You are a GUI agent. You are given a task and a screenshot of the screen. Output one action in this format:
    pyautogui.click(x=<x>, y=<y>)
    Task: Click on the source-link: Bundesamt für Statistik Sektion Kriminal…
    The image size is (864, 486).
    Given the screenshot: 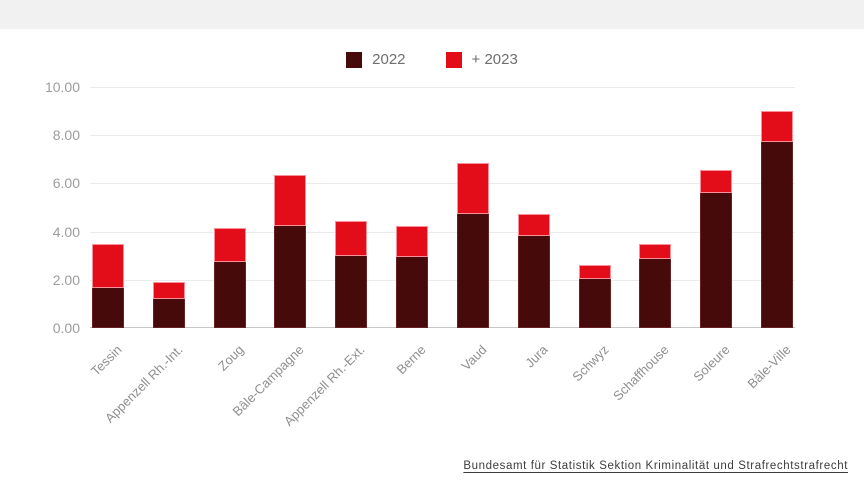 What is the action you would take?
    pyautogui.click(x=655, y=466)
    